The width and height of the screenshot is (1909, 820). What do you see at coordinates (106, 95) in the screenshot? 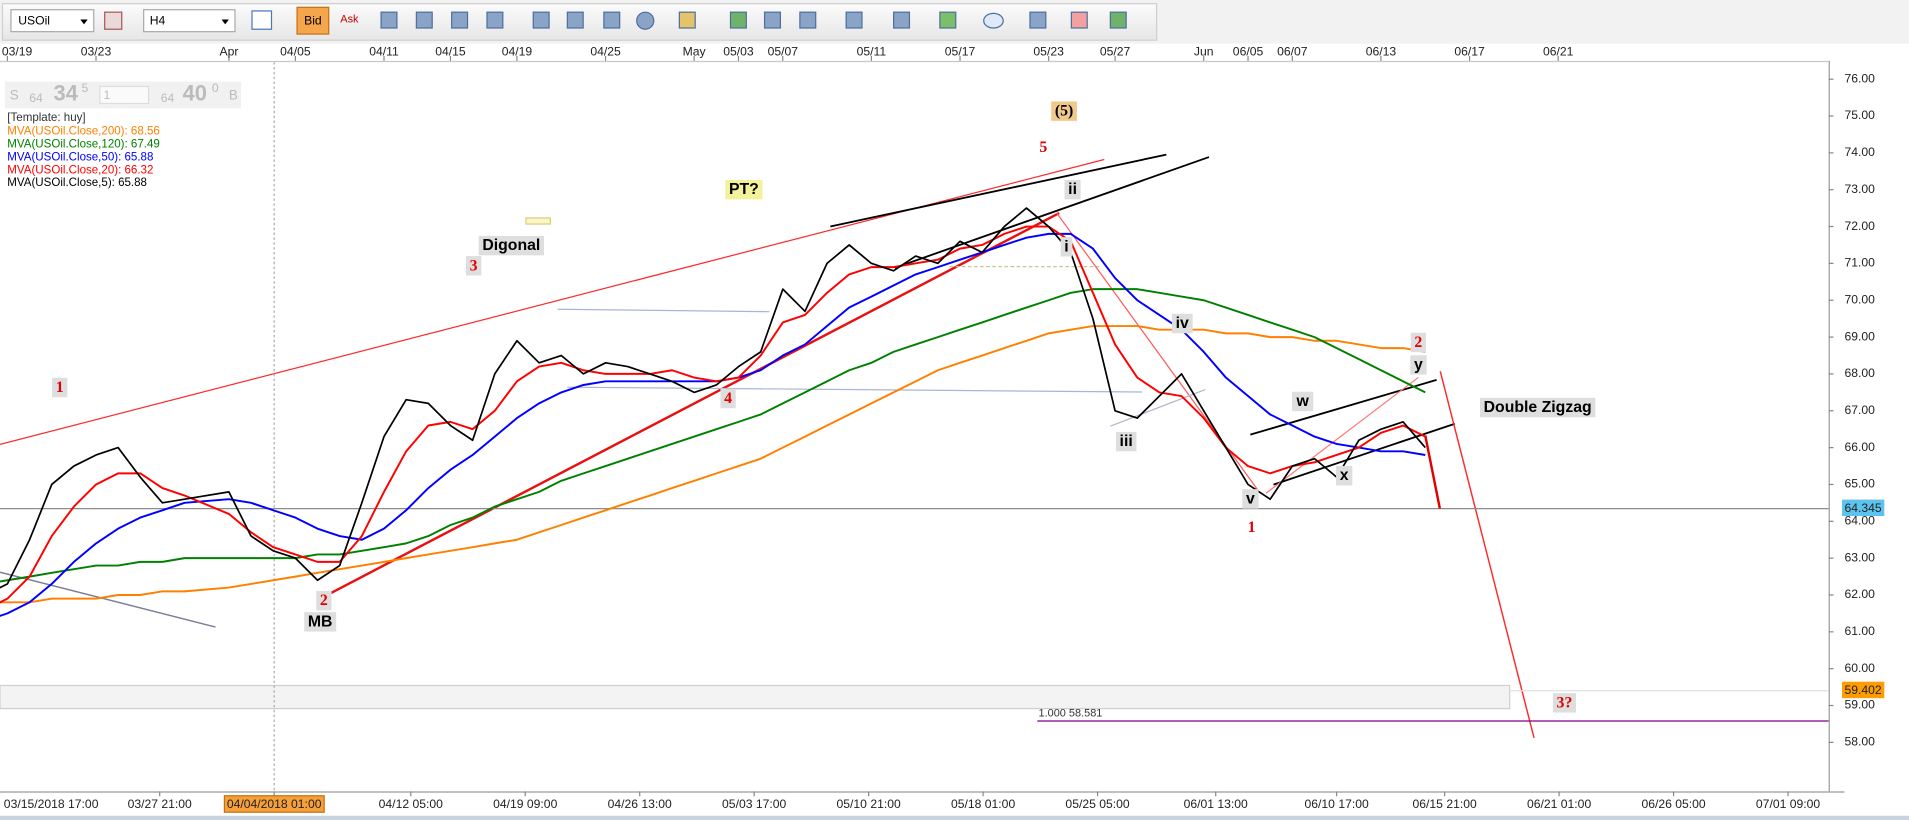
I see `amount: 1` at bounding box center [106, 95].